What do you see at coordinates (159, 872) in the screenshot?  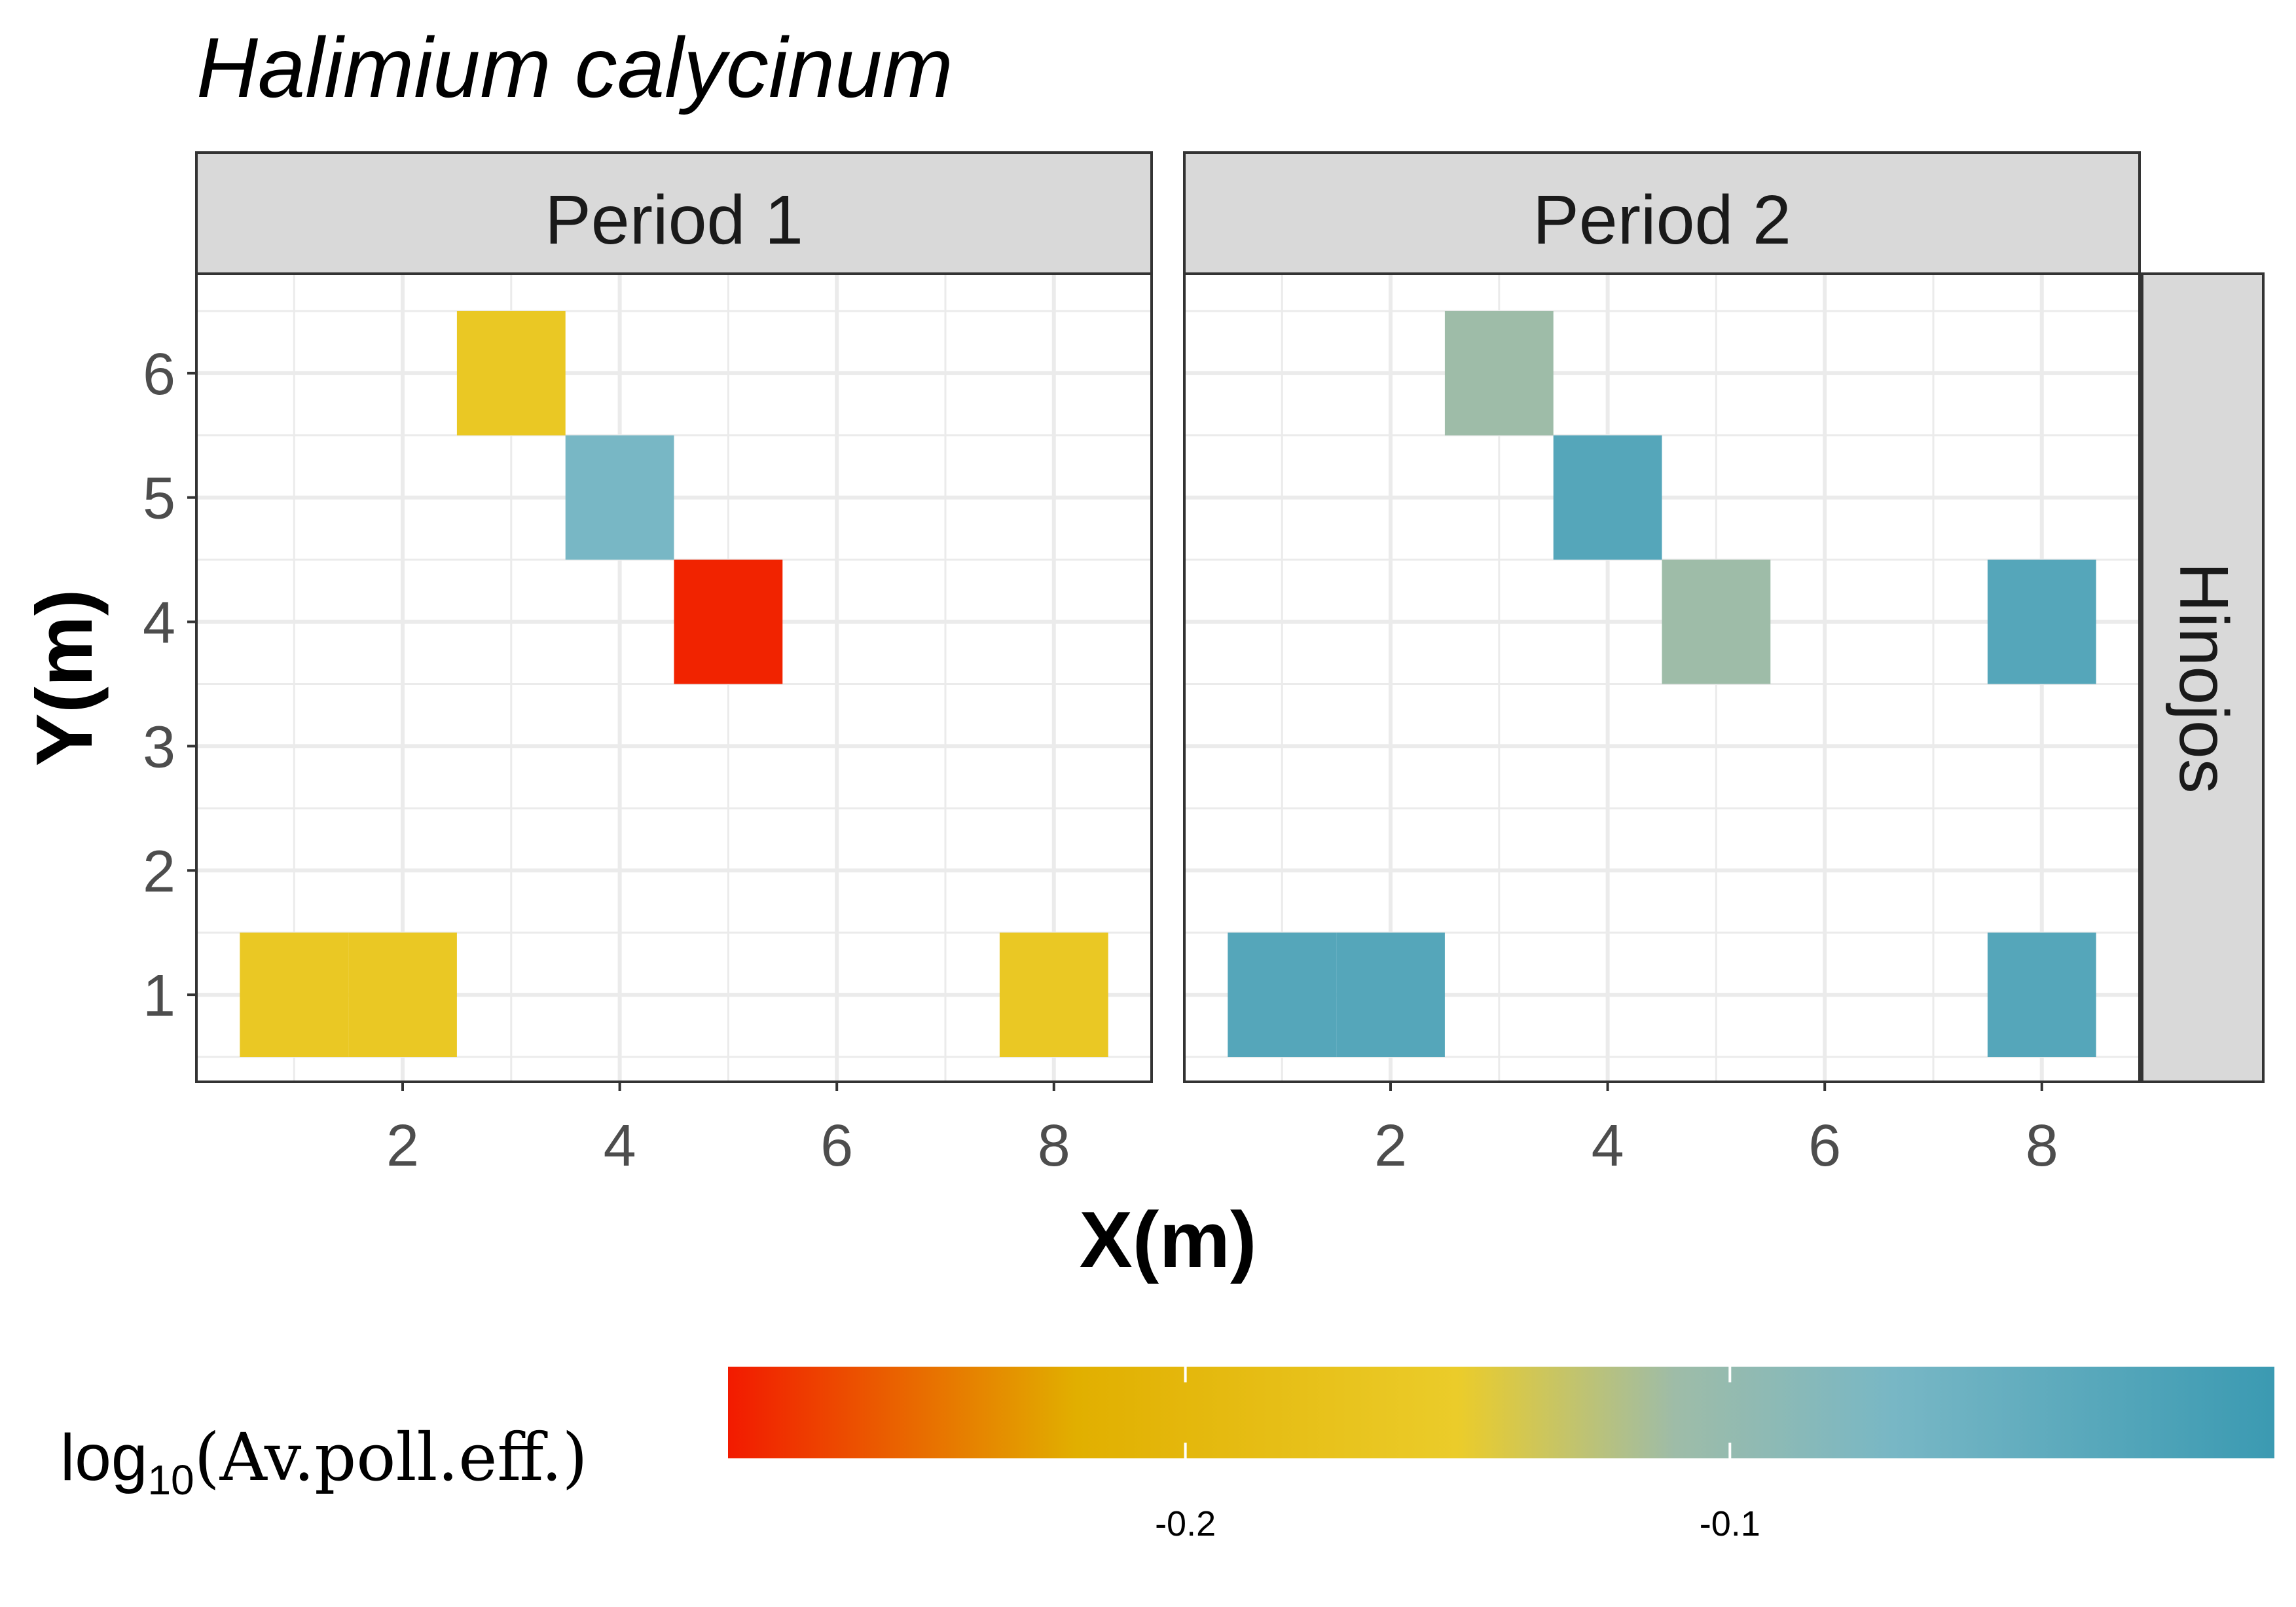 I see `y-tick-label: 2` at bounding box center [159, 872].